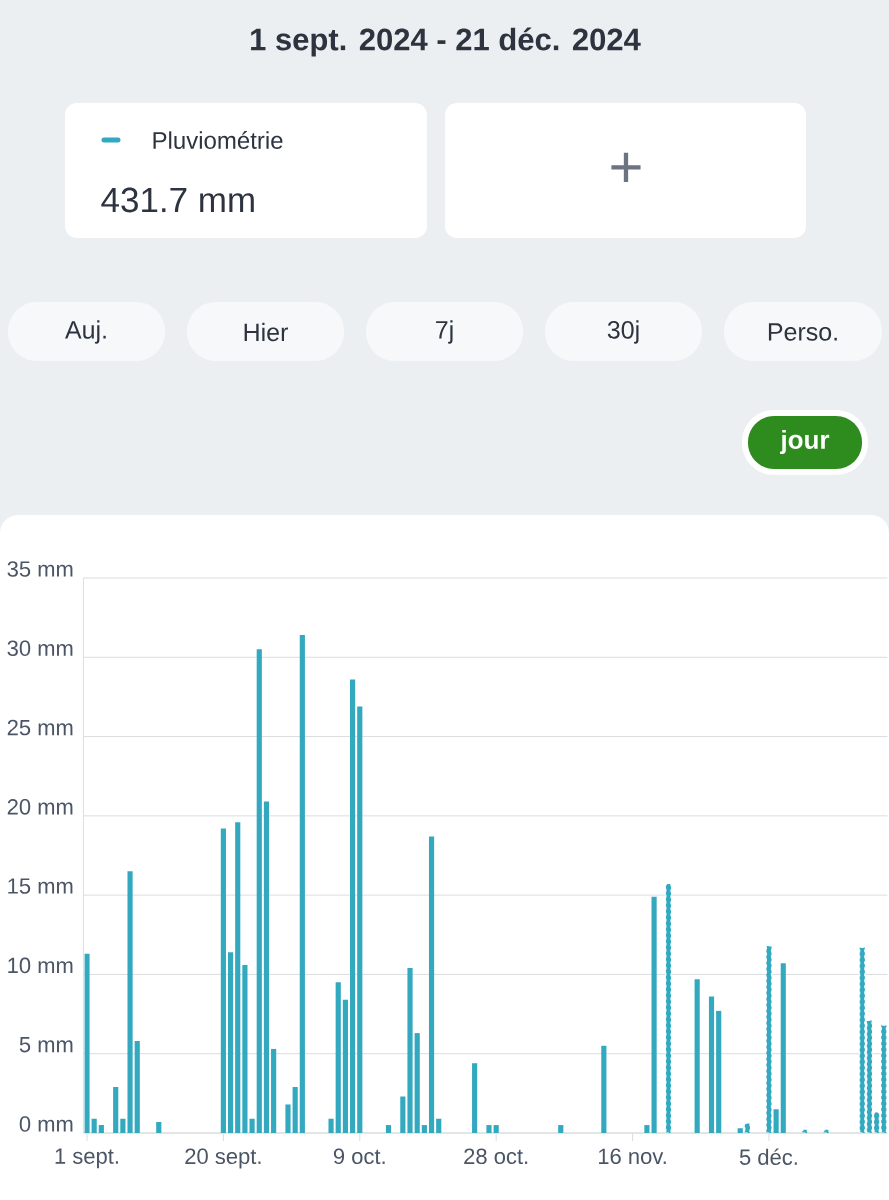 This screenshot has width=889, height=1200. I want to click on x-tick-label: 5 déc., so click(768, 1156).